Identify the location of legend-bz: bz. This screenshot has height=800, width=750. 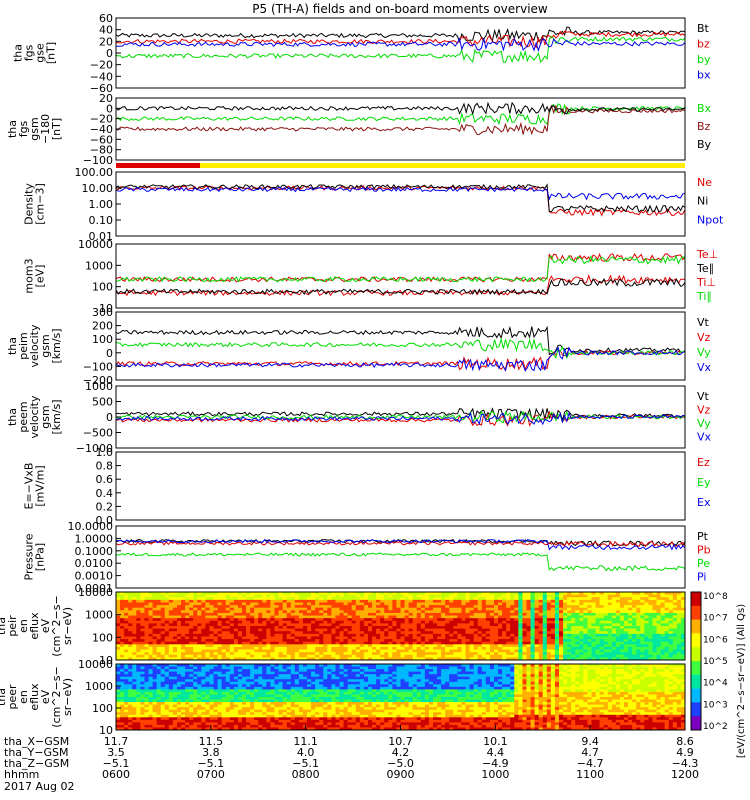
(703, 44).